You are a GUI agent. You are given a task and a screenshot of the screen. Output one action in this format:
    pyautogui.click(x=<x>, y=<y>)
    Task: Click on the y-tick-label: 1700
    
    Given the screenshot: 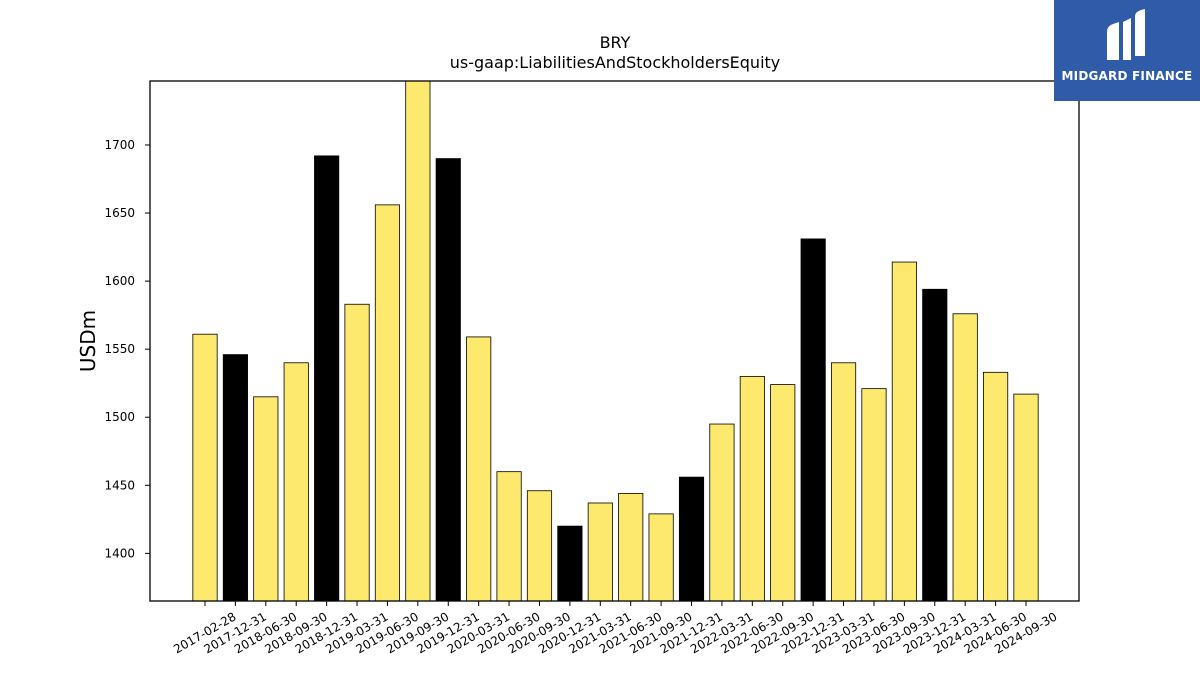 What is the action you would take?
    pyautogui.click(x=119, y=145)
    